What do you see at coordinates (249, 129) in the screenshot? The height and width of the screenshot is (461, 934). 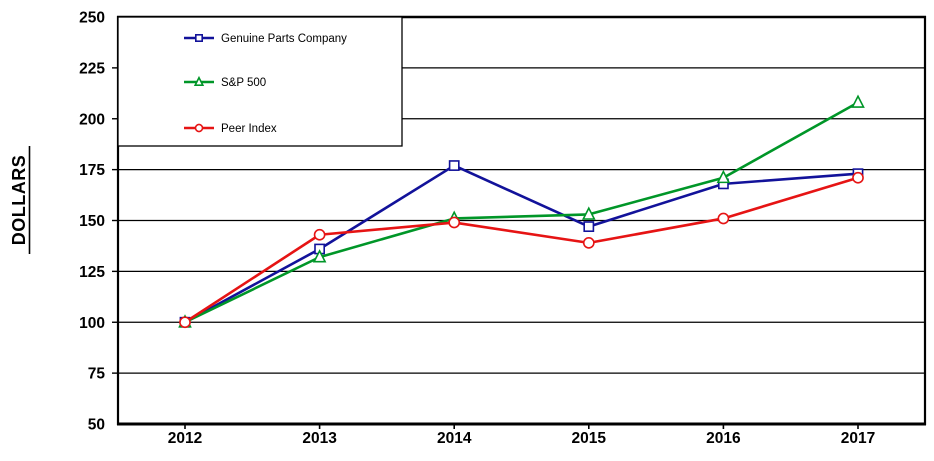 I see `legend-label-peer-index: Peer Index` at bounding box center [249, 129].